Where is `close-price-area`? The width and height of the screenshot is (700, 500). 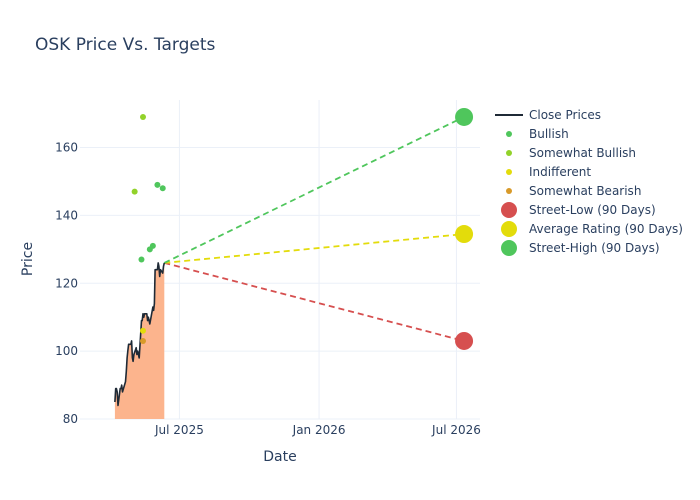
close-price-area is located at coordinates (139, 340).